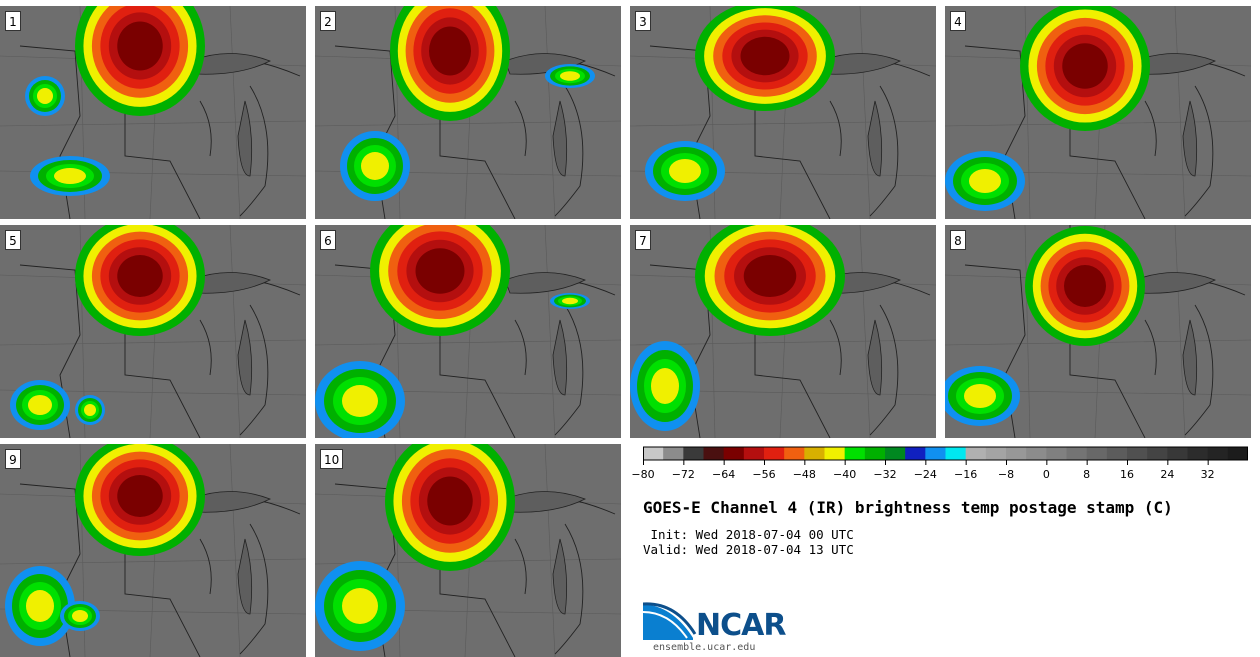  Describe the element at coordinates (13, 459) in the screenshot. I see `panel-label: 9` at that location.